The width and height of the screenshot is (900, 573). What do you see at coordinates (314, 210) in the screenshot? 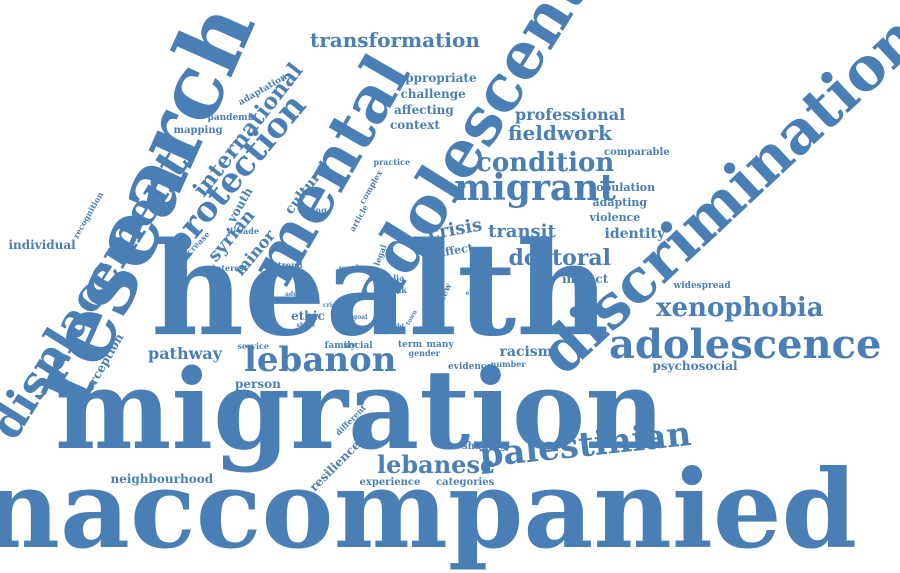
I see `word-living: living` at bounding box center [314, 210].